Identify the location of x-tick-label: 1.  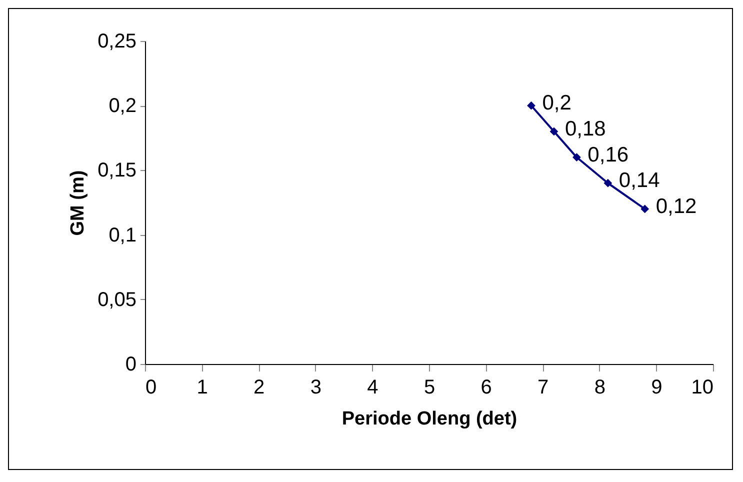
(202, 387).